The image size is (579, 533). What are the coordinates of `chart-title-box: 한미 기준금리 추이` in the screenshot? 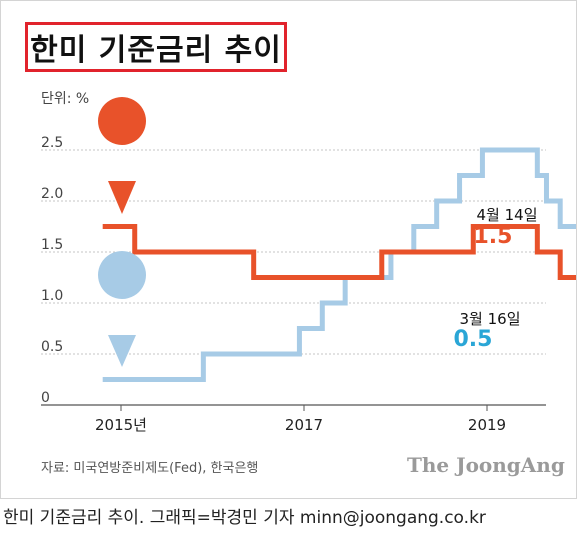 It's located at (156, 47).